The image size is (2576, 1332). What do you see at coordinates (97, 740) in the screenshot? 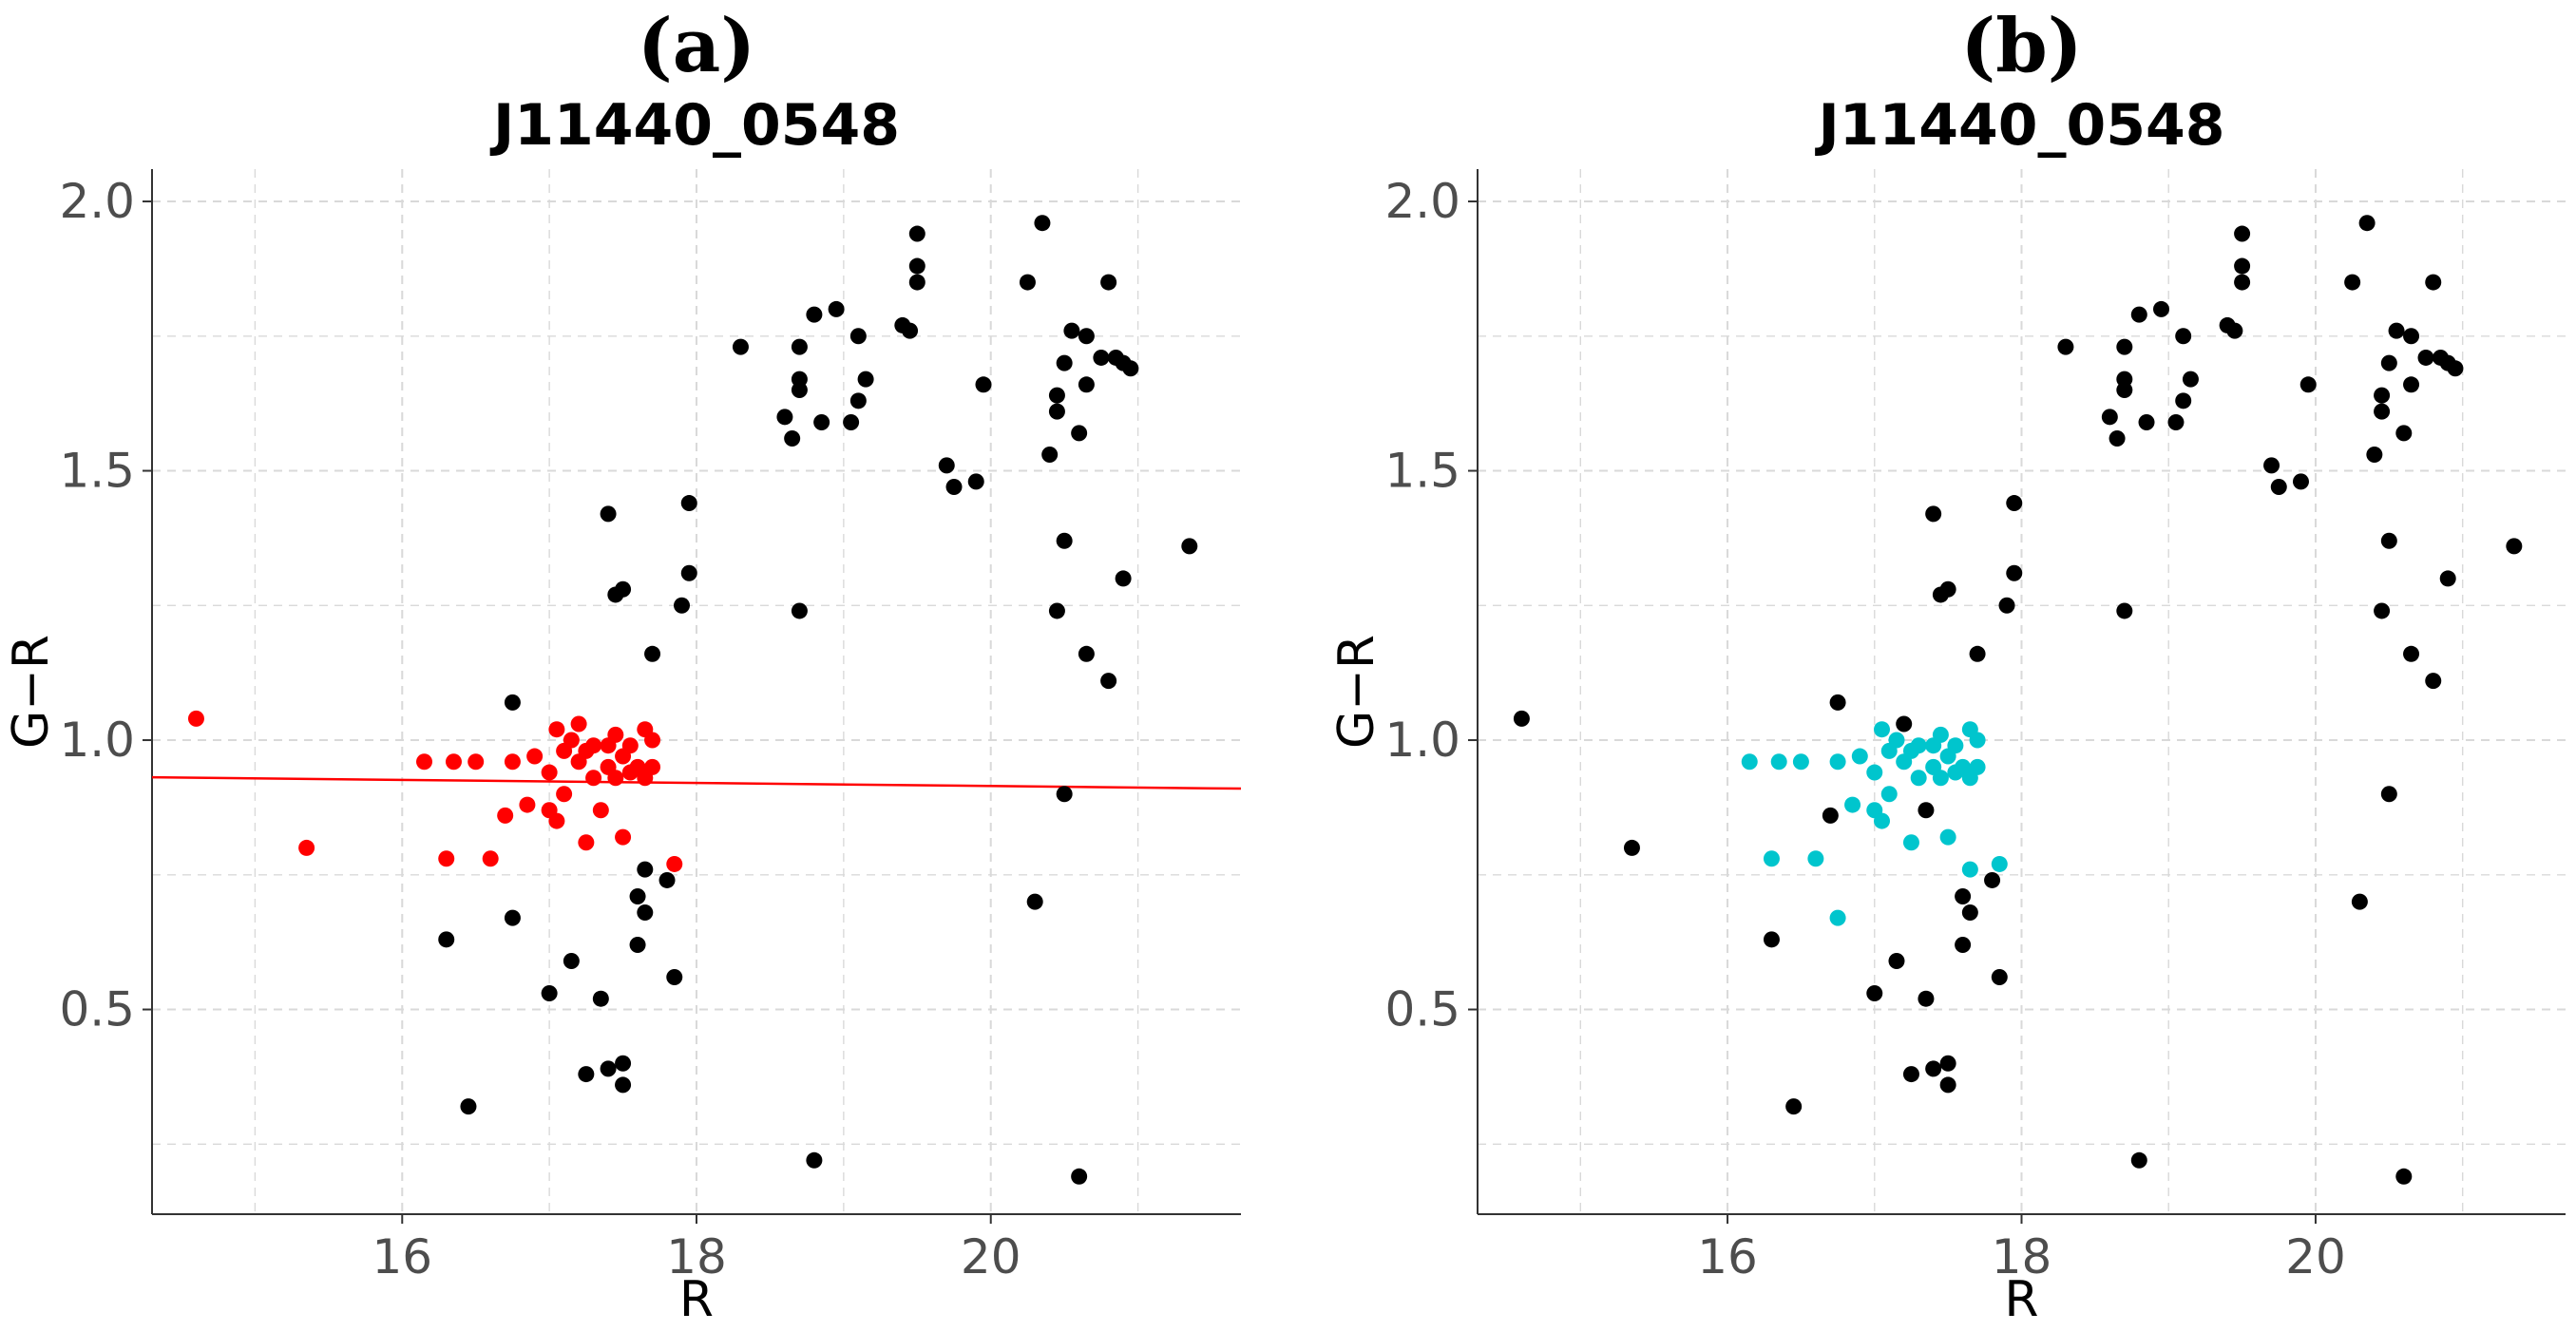
I see `y-tick-label: 1.0` at bounding box center [97, 740].